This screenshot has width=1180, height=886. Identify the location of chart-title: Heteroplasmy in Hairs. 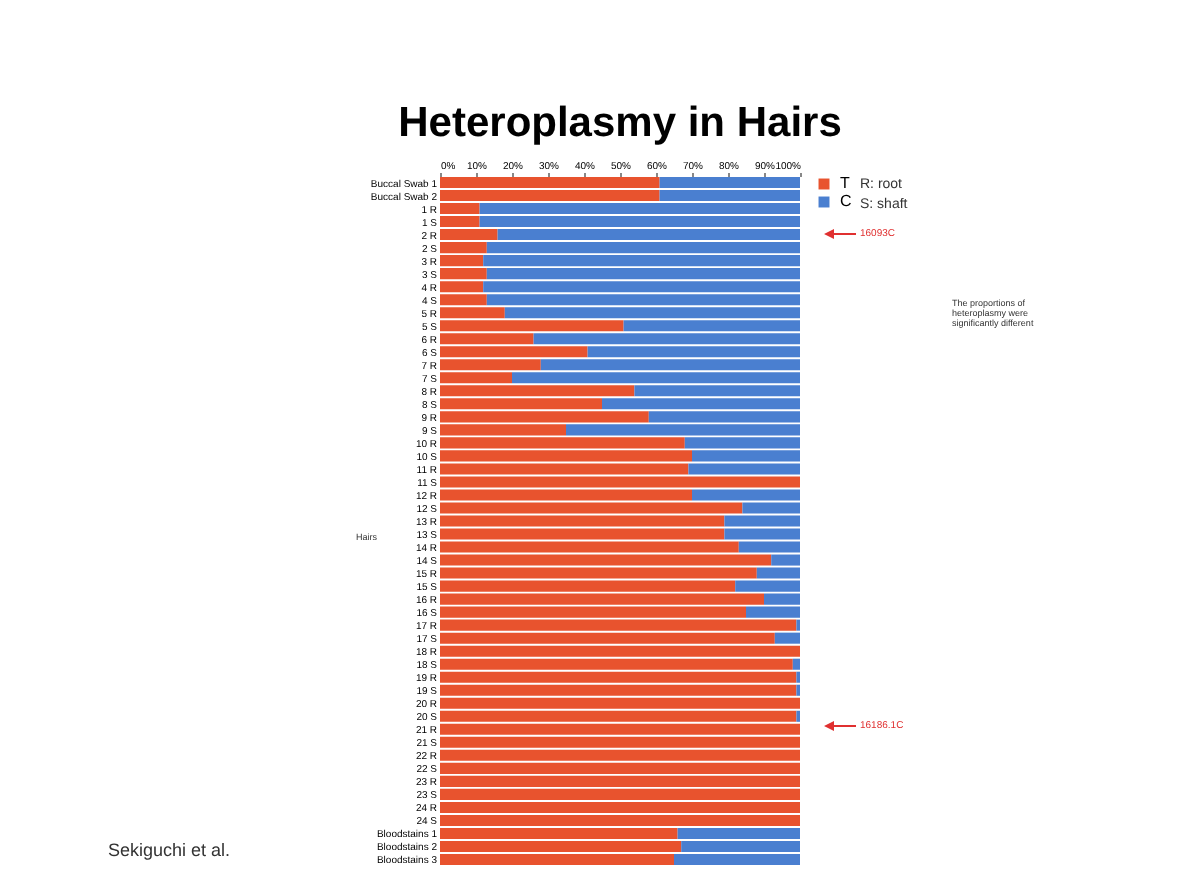
(620, 123).